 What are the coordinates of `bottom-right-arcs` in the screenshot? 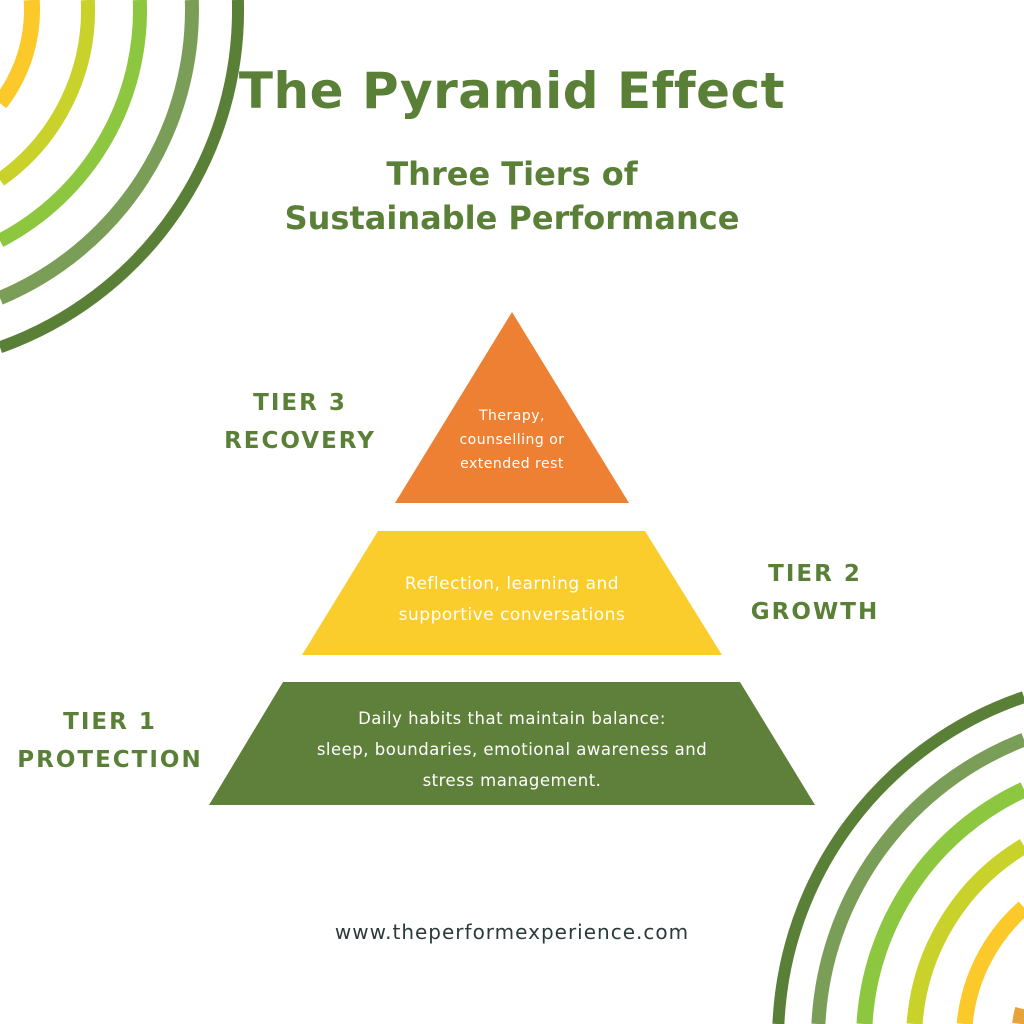 It's located at (898, 857).